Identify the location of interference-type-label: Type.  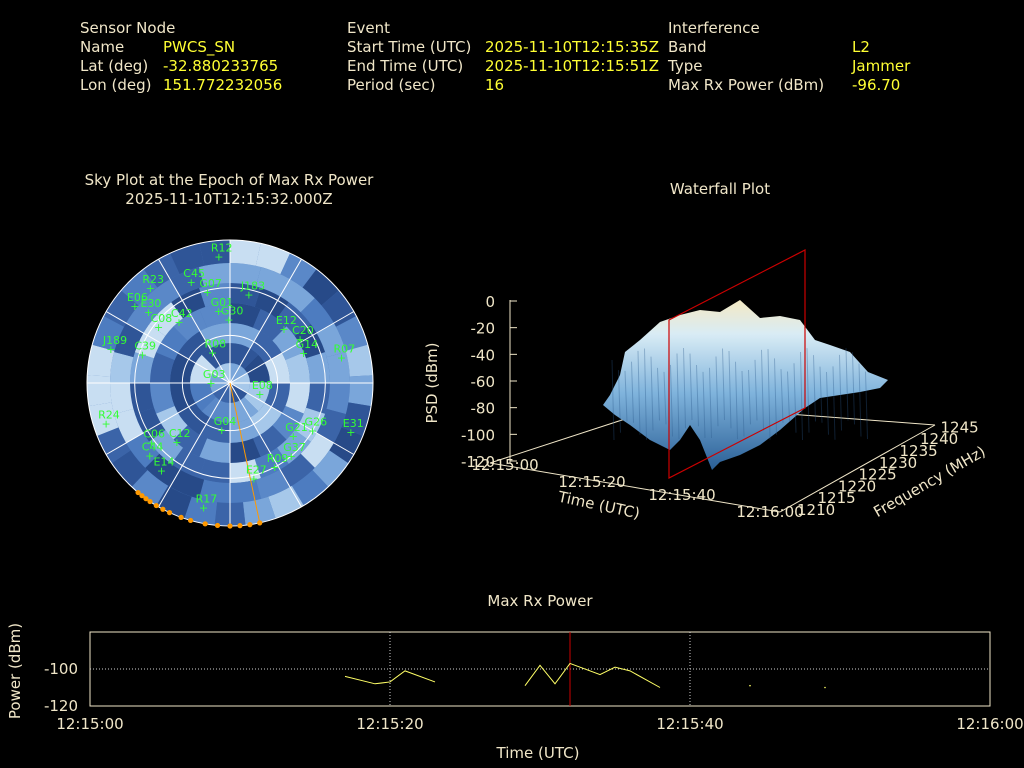
(685, 66).